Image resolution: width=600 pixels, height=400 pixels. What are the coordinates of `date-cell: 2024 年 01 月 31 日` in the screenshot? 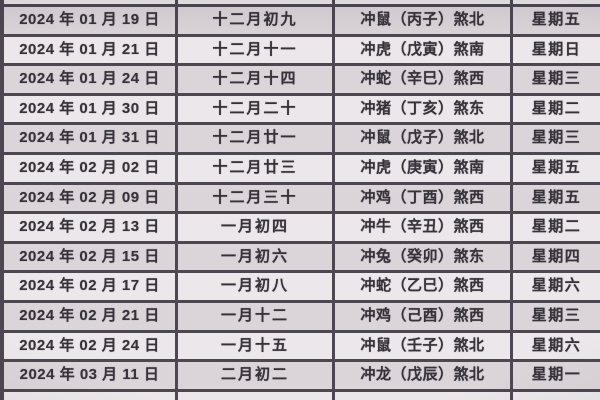 It's located at (91, 138).